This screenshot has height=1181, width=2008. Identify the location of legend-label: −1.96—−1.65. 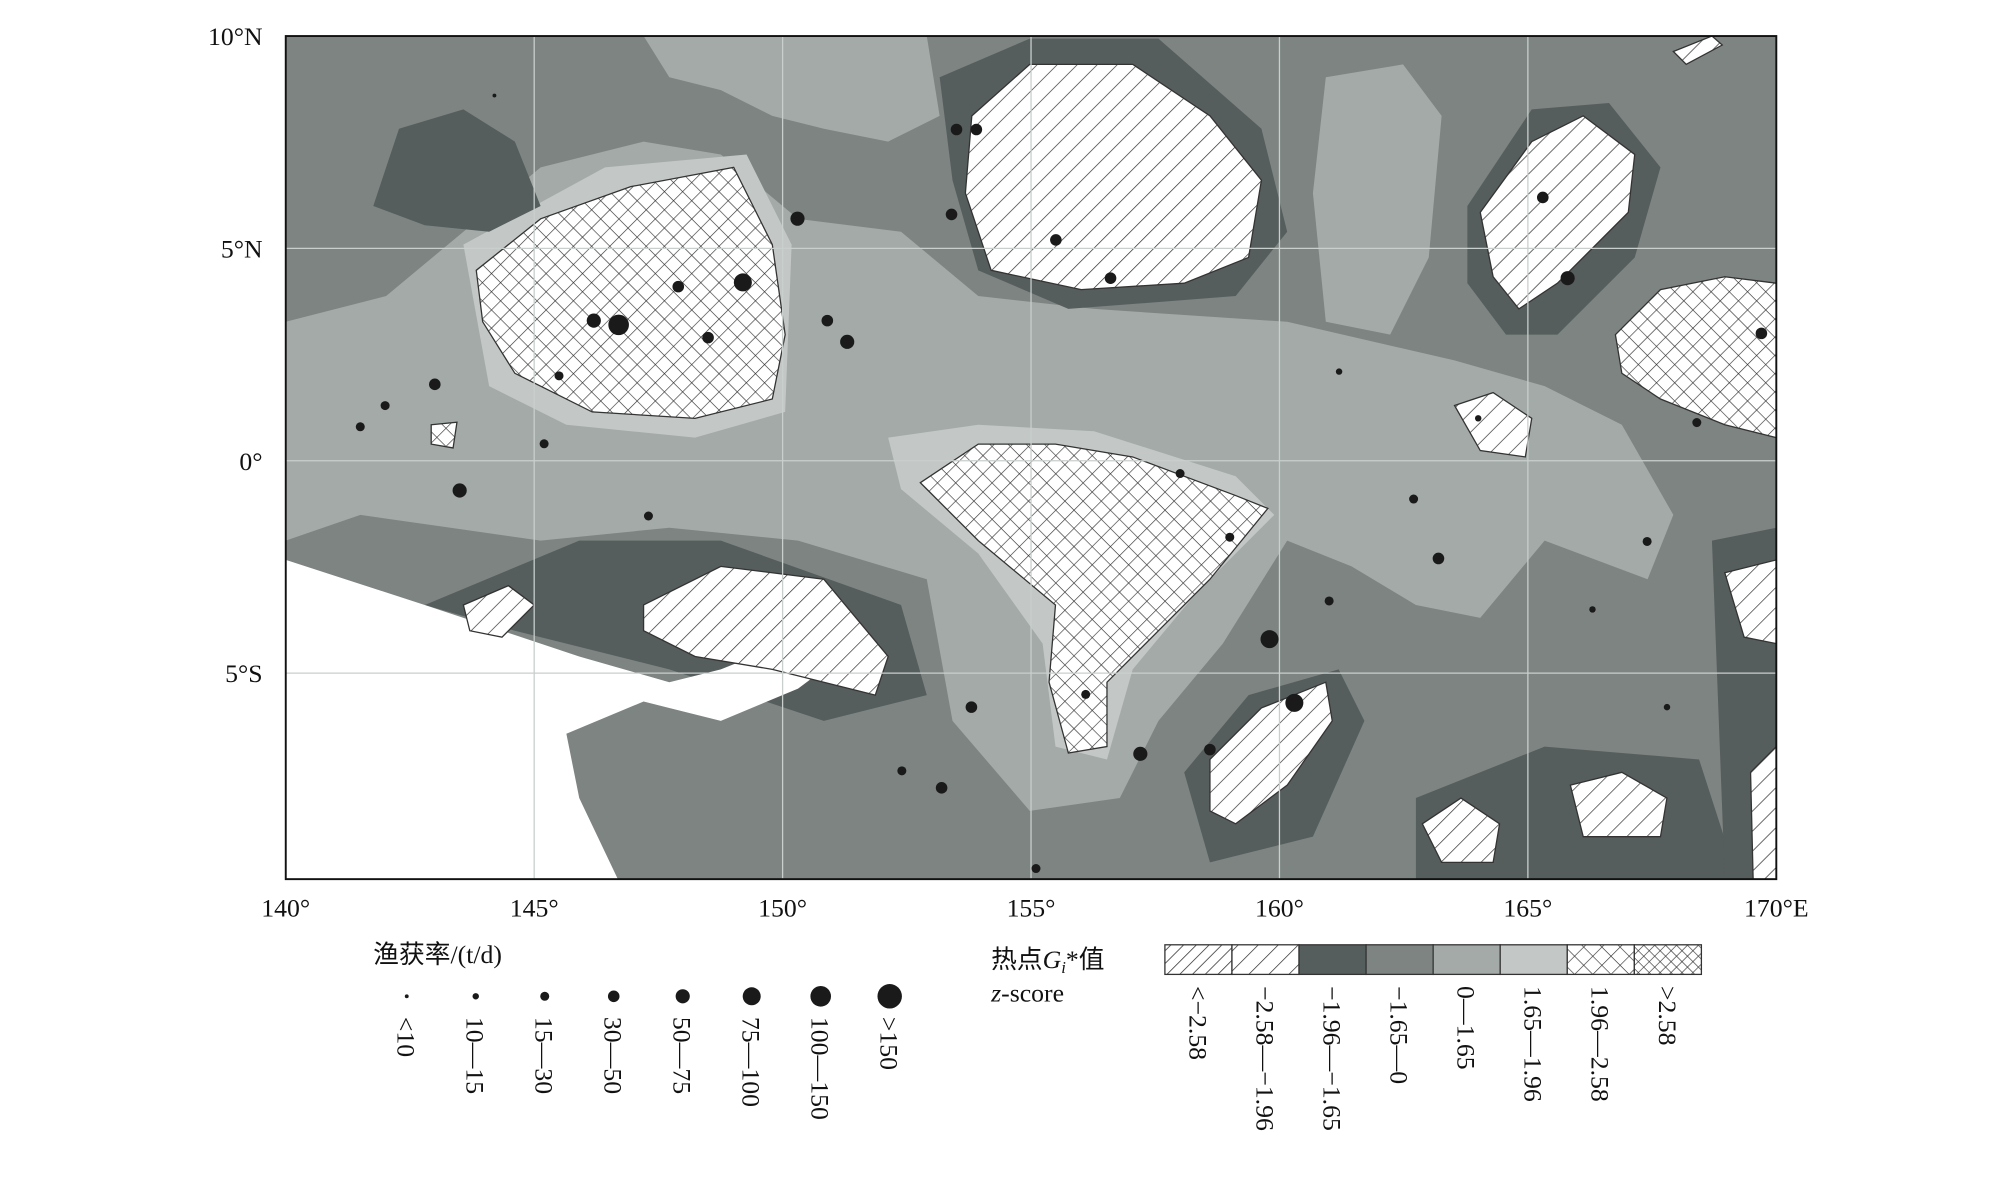
(1331, 1058).